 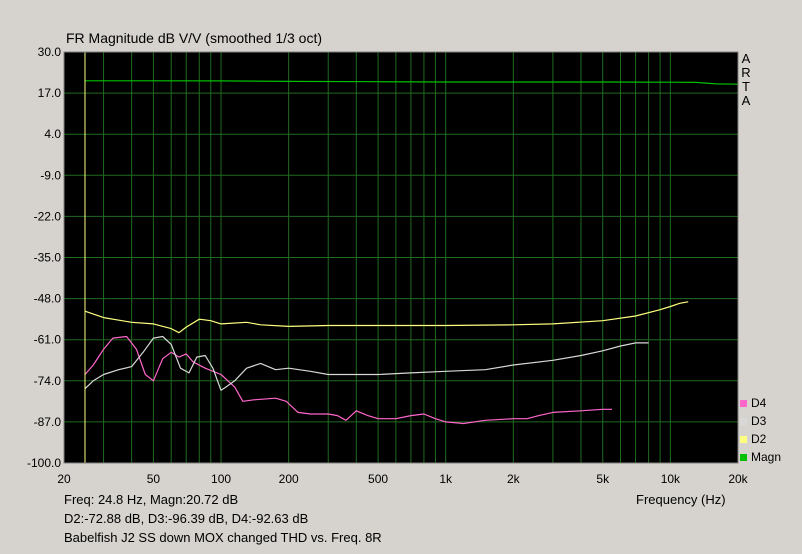 I want to click on x-axis-label: Frequency (Hz), so click(x=681, y=499).